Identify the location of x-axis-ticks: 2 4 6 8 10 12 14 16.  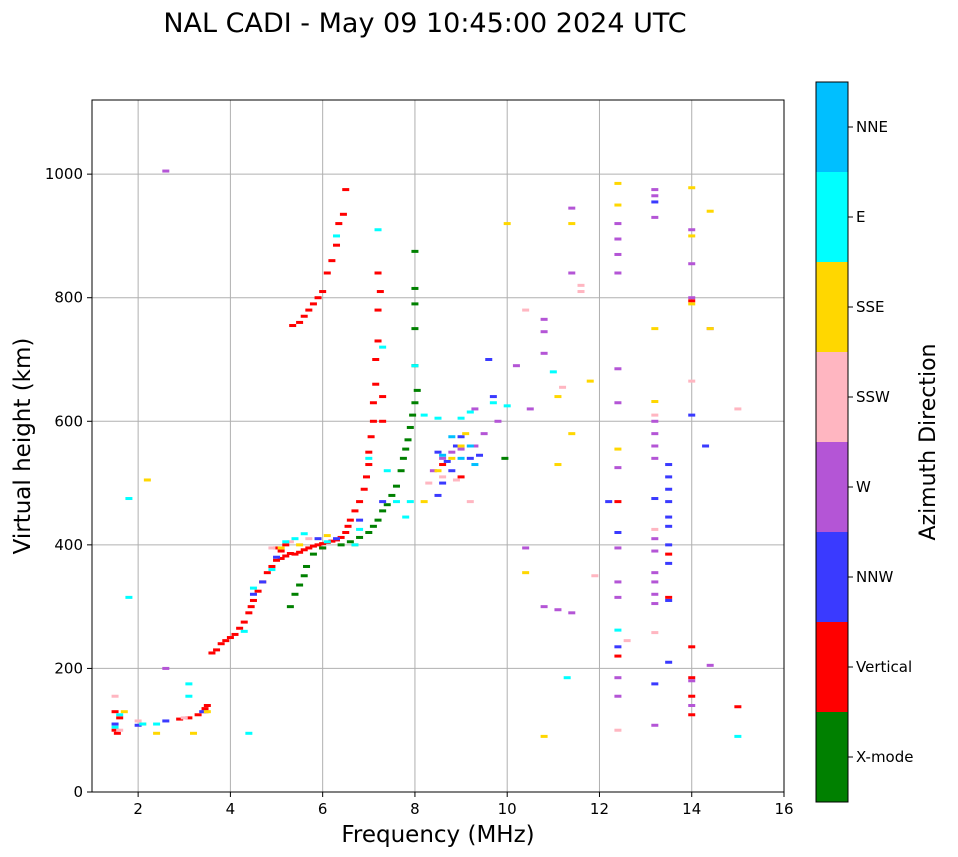
(463, 805).